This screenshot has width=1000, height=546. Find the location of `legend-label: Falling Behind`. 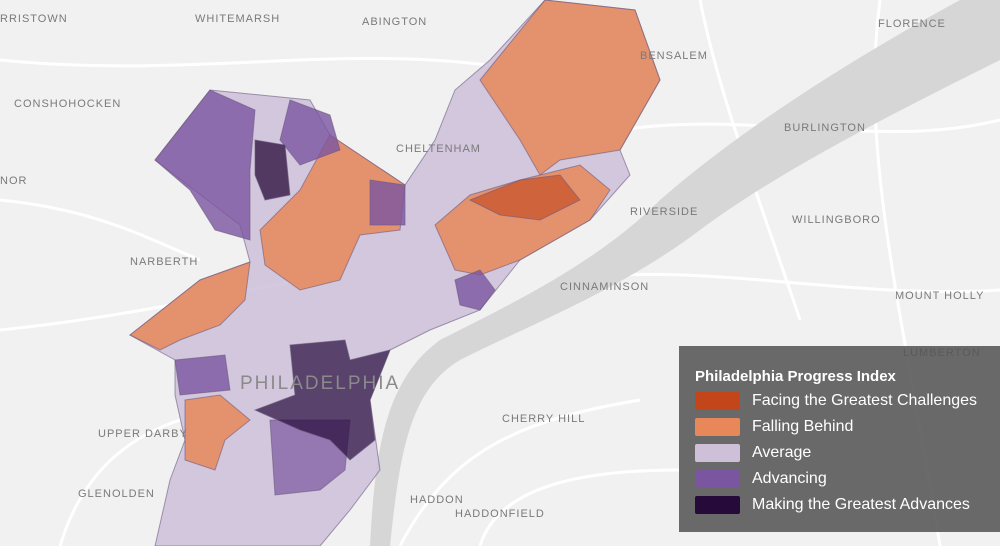

legend-label: Falling Behind is located at coordinates (802, 426).